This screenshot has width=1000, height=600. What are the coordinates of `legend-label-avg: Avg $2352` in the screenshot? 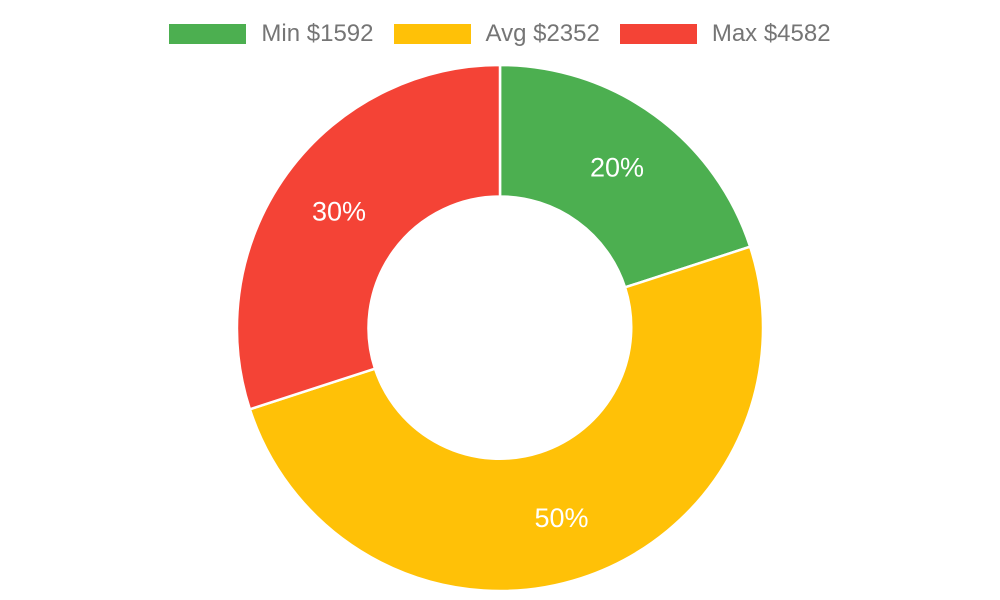 It's located at (542, 33).